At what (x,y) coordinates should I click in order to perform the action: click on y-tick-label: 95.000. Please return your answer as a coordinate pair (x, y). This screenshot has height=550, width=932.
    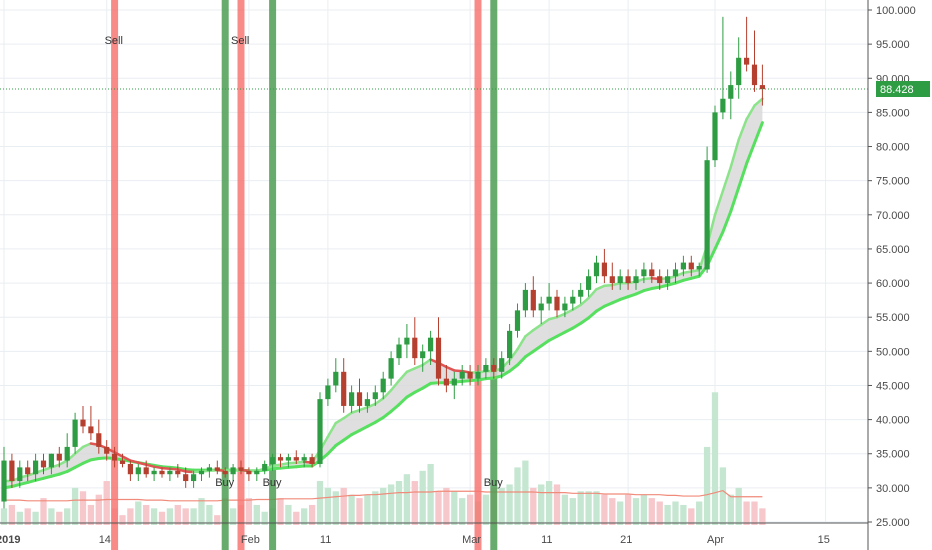
    Looking at the image, I should click on (893, 45).